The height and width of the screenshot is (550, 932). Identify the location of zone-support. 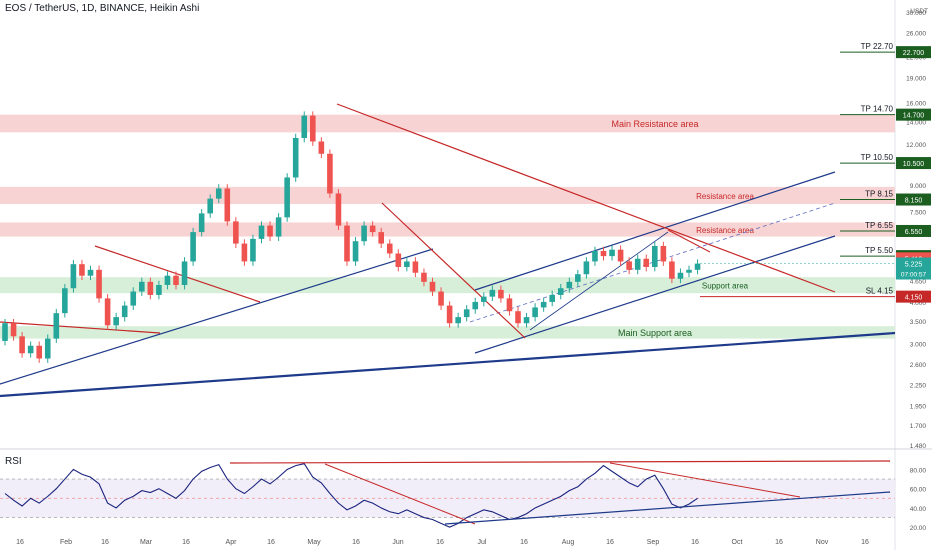
(447, 332).